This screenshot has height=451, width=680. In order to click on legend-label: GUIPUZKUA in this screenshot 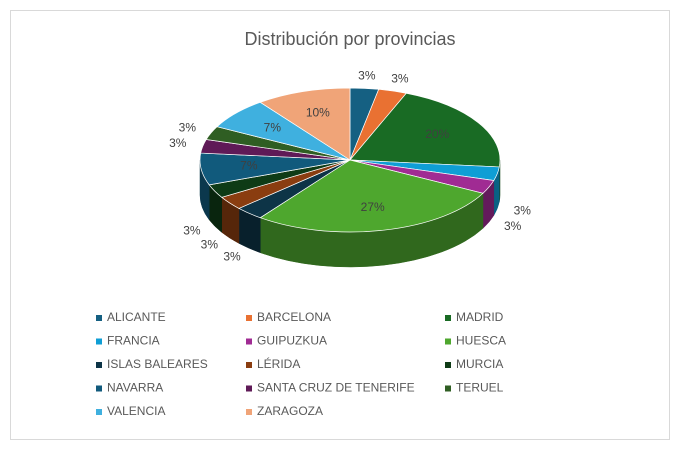, I will do `click(292, 341)`.